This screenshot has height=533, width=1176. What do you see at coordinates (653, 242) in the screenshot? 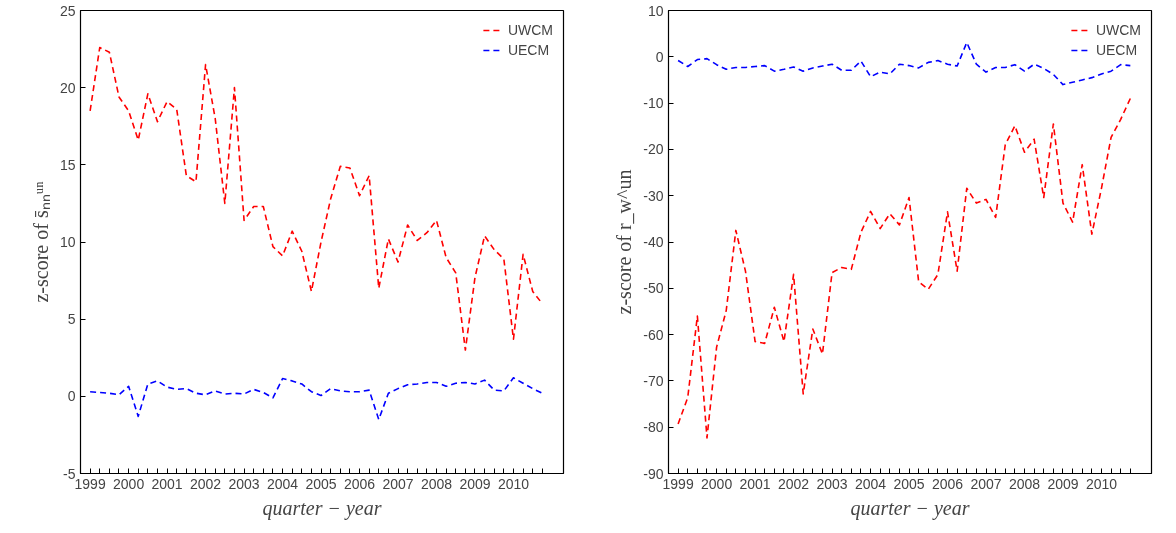
I see `y-tick-label: -40` at bounding box center [653, 242].